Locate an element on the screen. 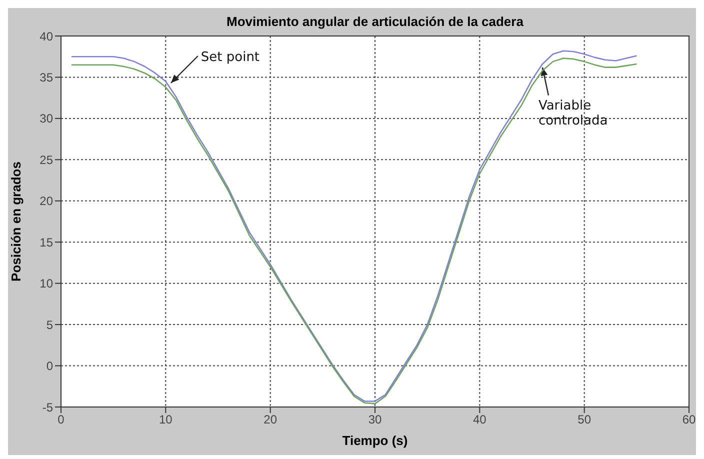  y-tick-label: 10 is located at coordinates (47, 283).